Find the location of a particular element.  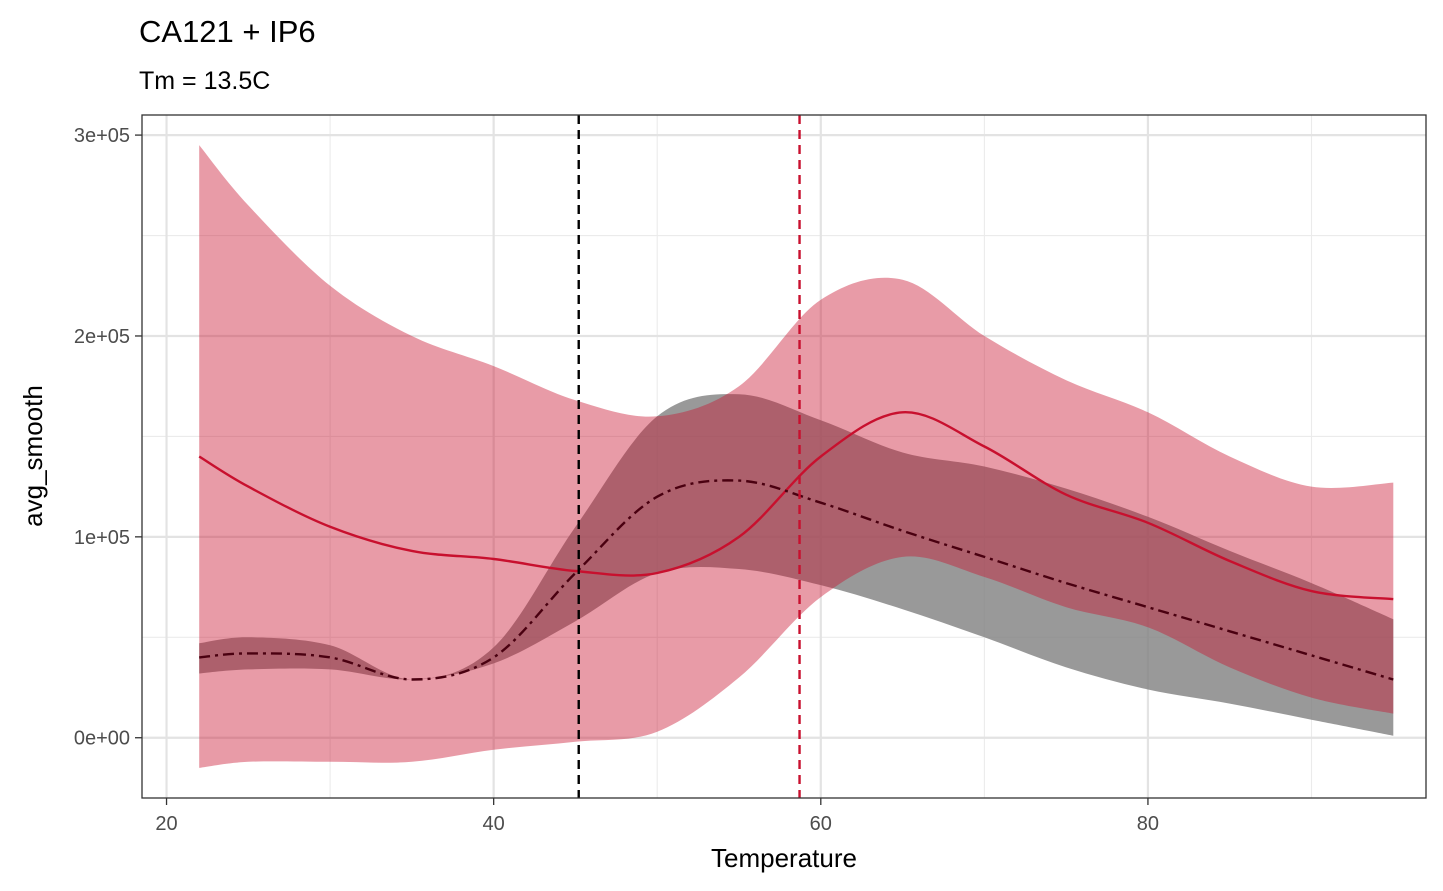

x-tick-label: 80 is located at coordinates (1148, 824).